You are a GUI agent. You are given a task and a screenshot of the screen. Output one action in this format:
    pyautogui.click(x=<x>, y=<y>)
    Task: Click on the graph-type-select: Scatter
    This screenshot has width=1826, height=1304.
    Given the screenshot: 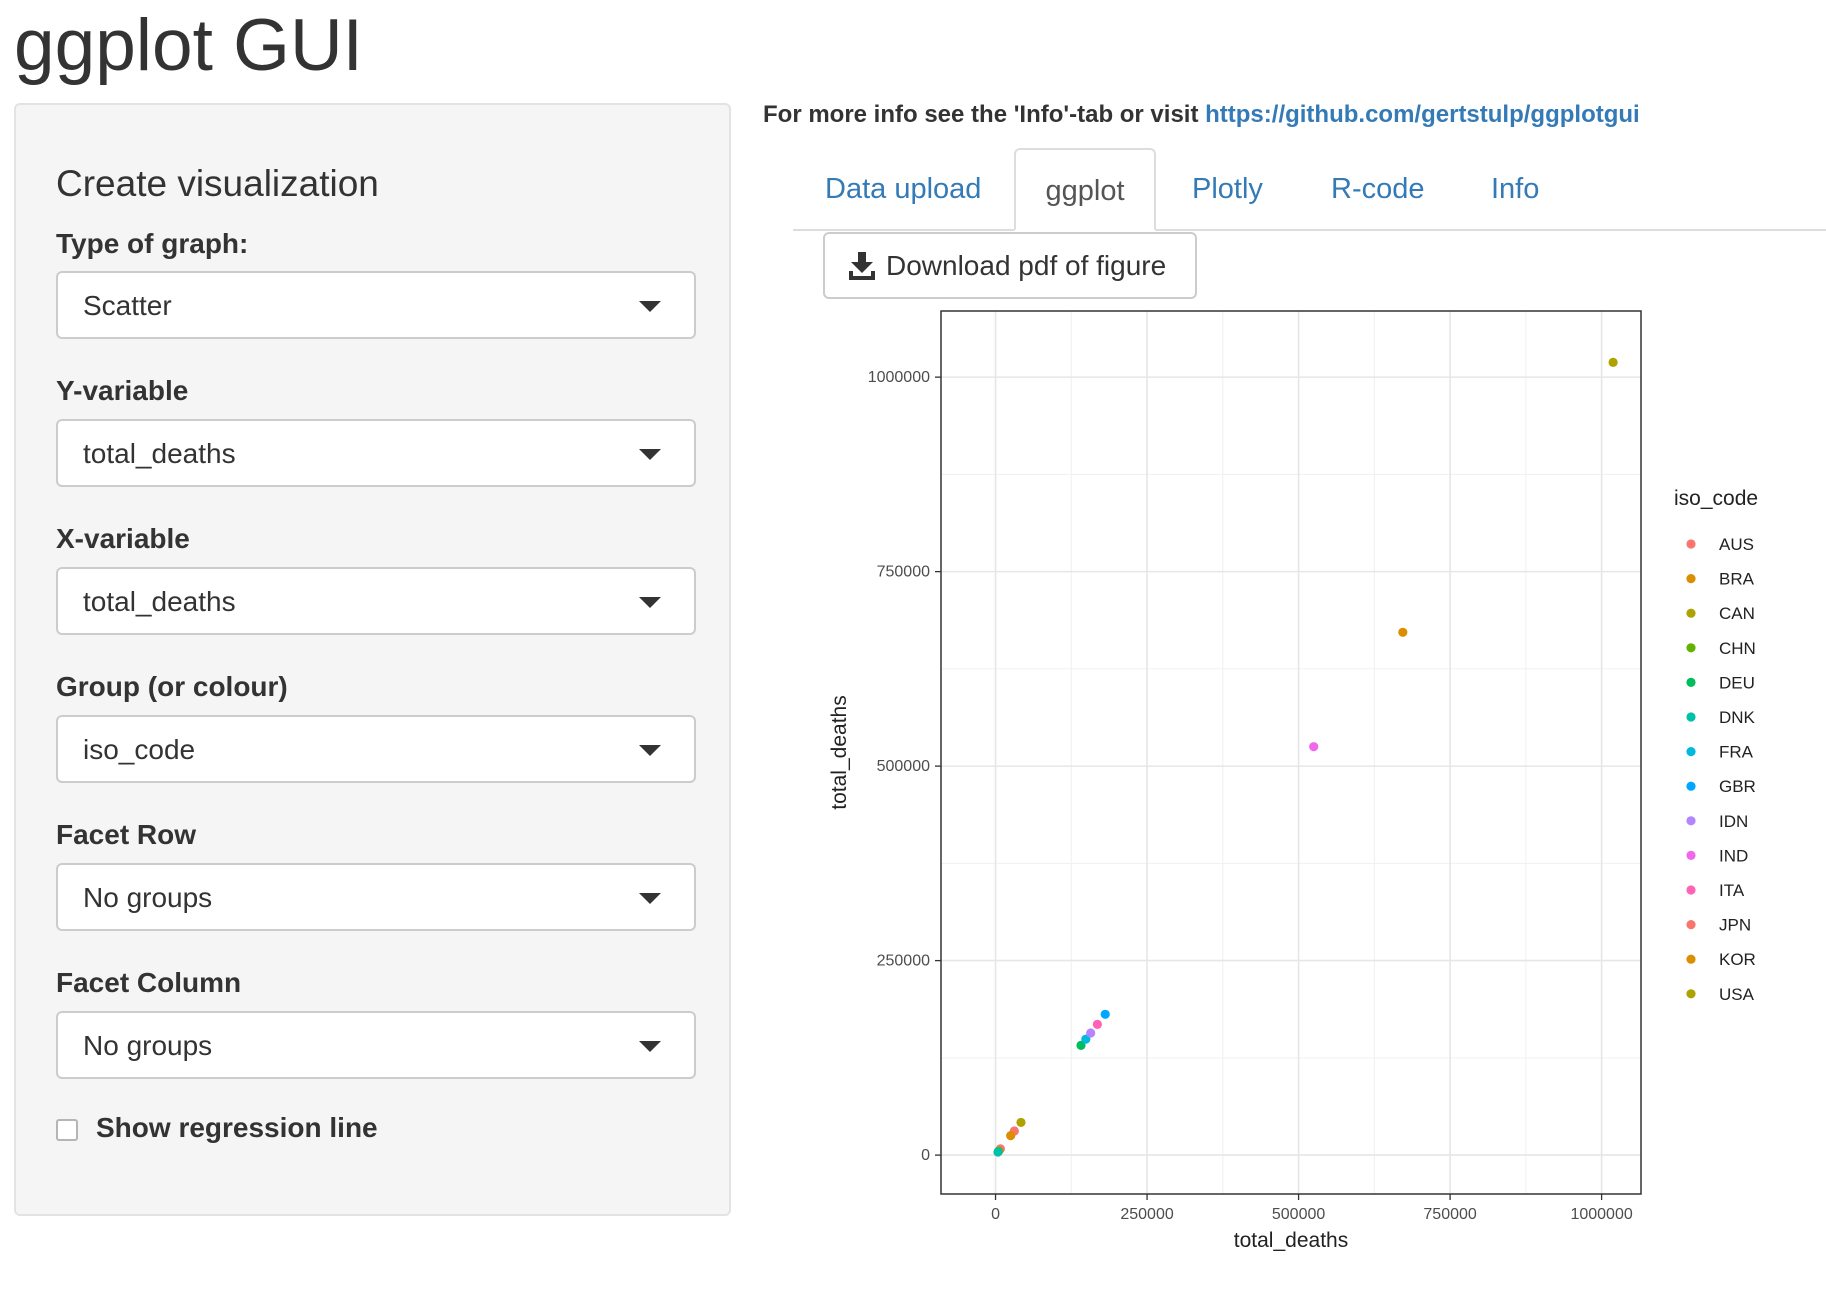 What is the action you would take?
    pyautogui.click(x=376, y=305)
    